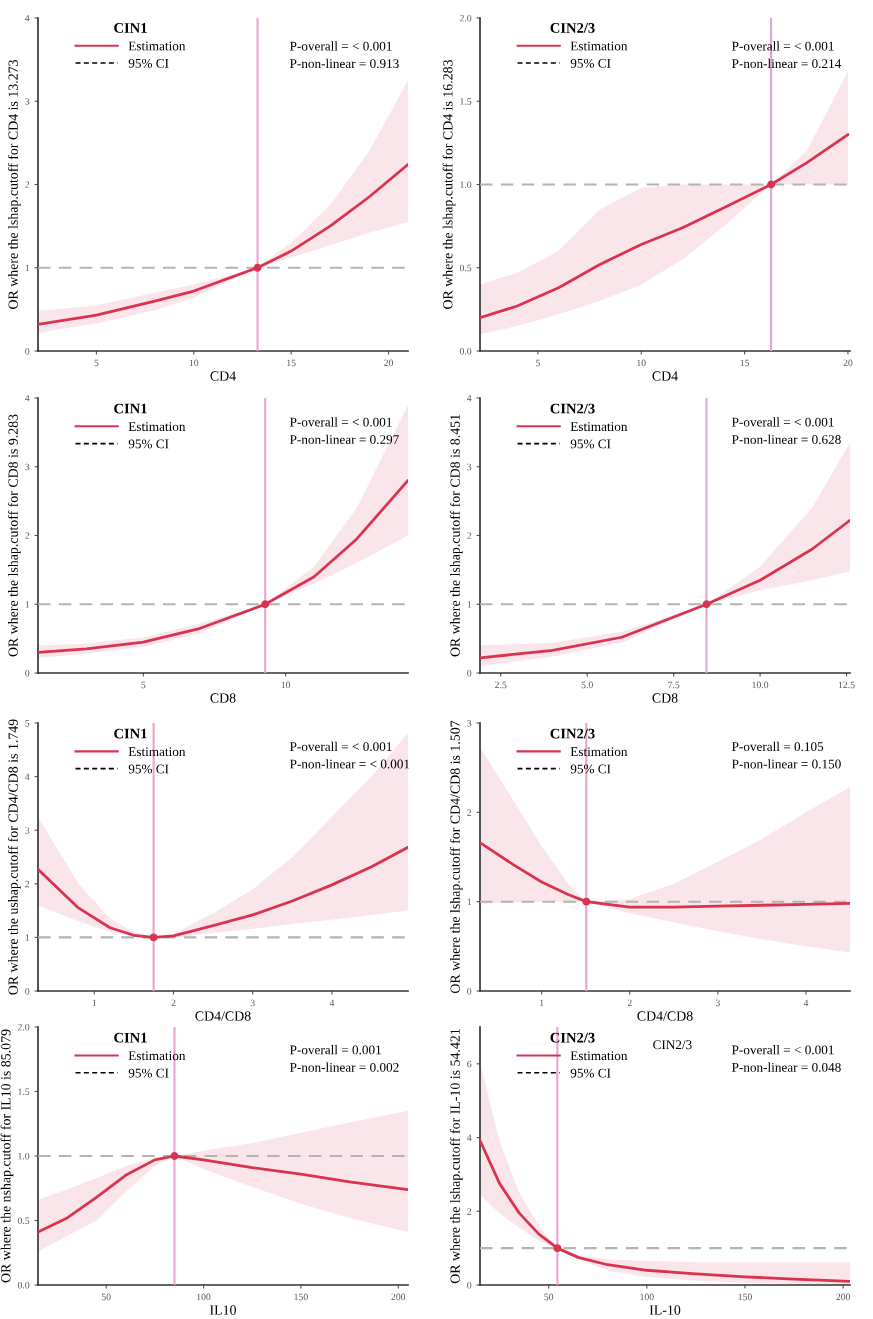 The height and width of the screenshot is (1319, 873). I want to click on y-tick-label: 0.0, so click(23, 1285).